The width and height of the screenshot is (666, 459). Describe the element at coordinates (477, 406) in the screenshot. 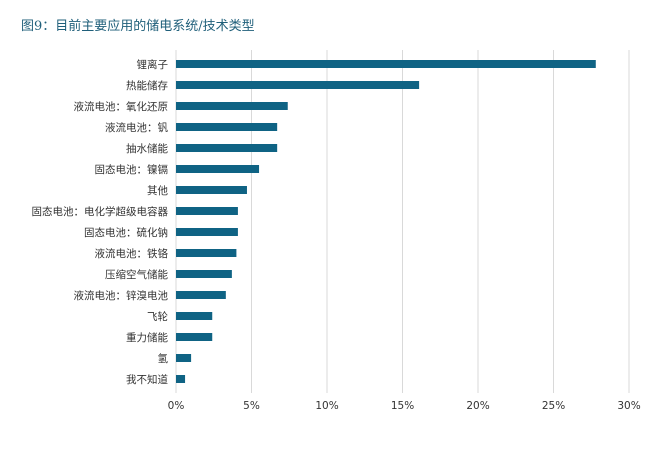

I see `x-tick-label: 20%` at that location.